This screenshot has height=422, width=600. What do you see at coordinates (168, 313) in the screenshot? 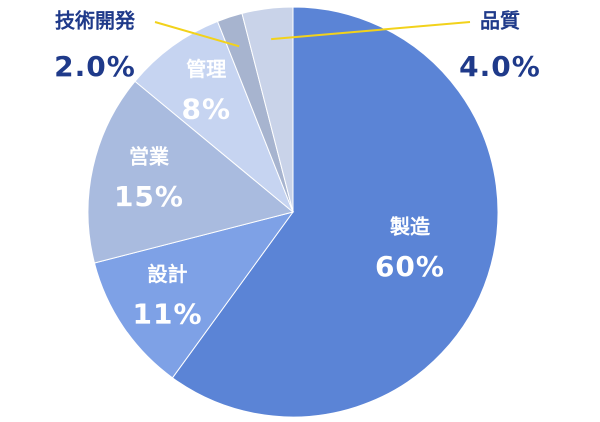
I see `value-label: 11%` at bounding box center [168, 313].